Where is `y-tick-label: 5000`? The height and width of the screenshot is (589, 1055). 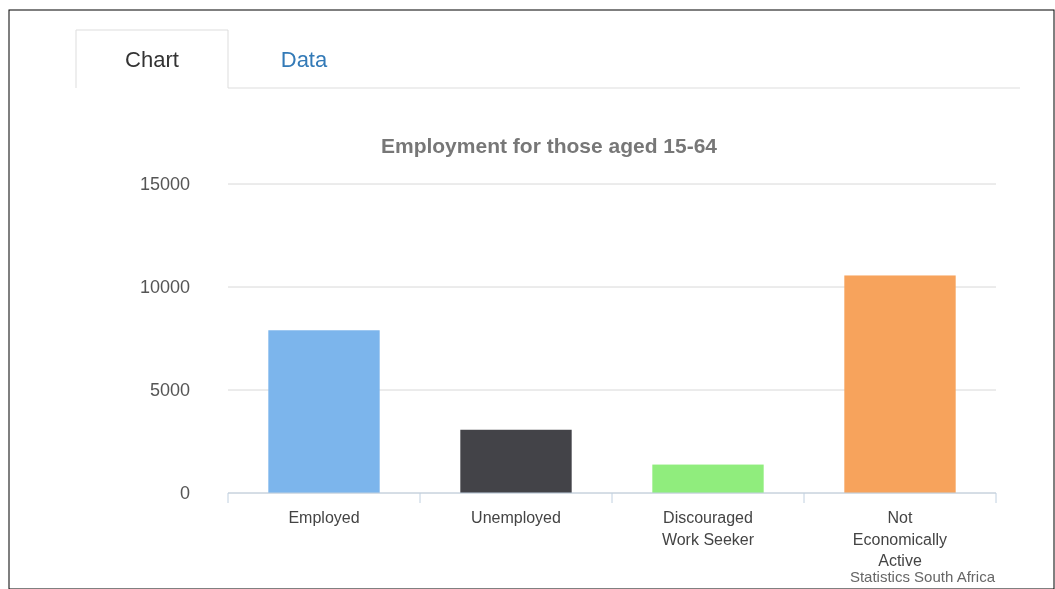
y-tick-label: 5000 is located at coordinates (169, 390).